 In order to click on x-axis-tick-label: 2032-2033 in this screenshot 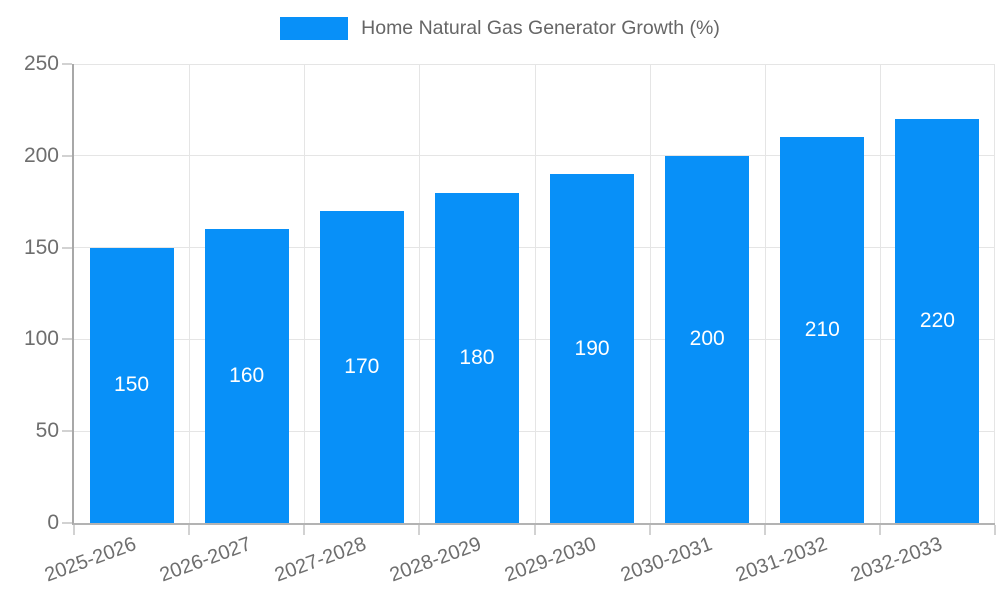, I will do `click(896, 560)`.